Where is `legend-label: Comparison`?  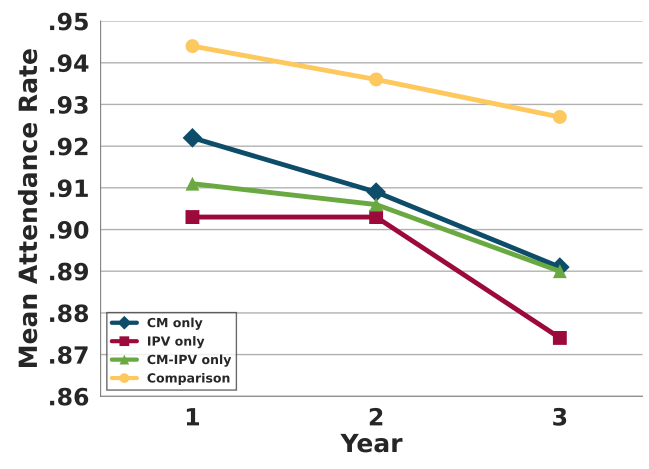
legend-label: Comparison is located at coordinates (188, 379).